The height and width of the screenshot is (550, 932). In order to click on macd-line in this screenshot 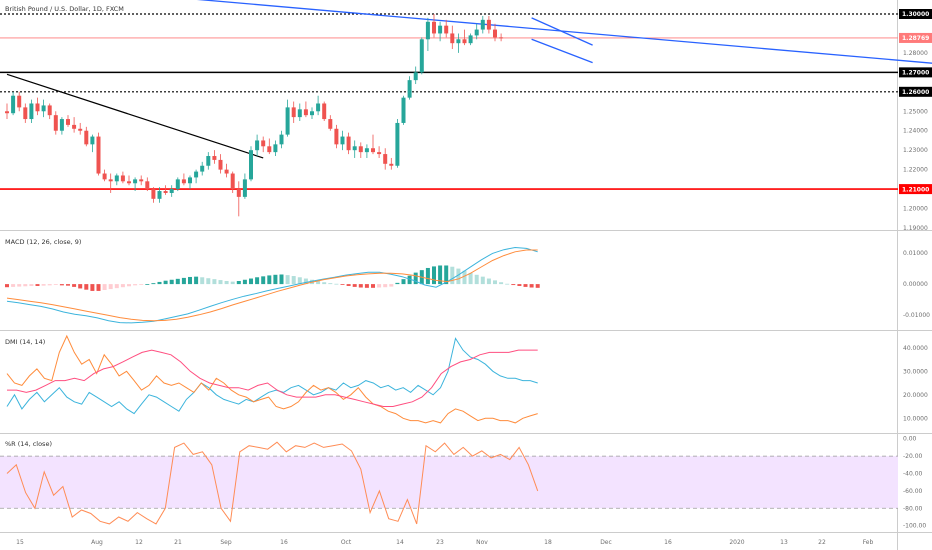, I will do `click(272, 285)`.